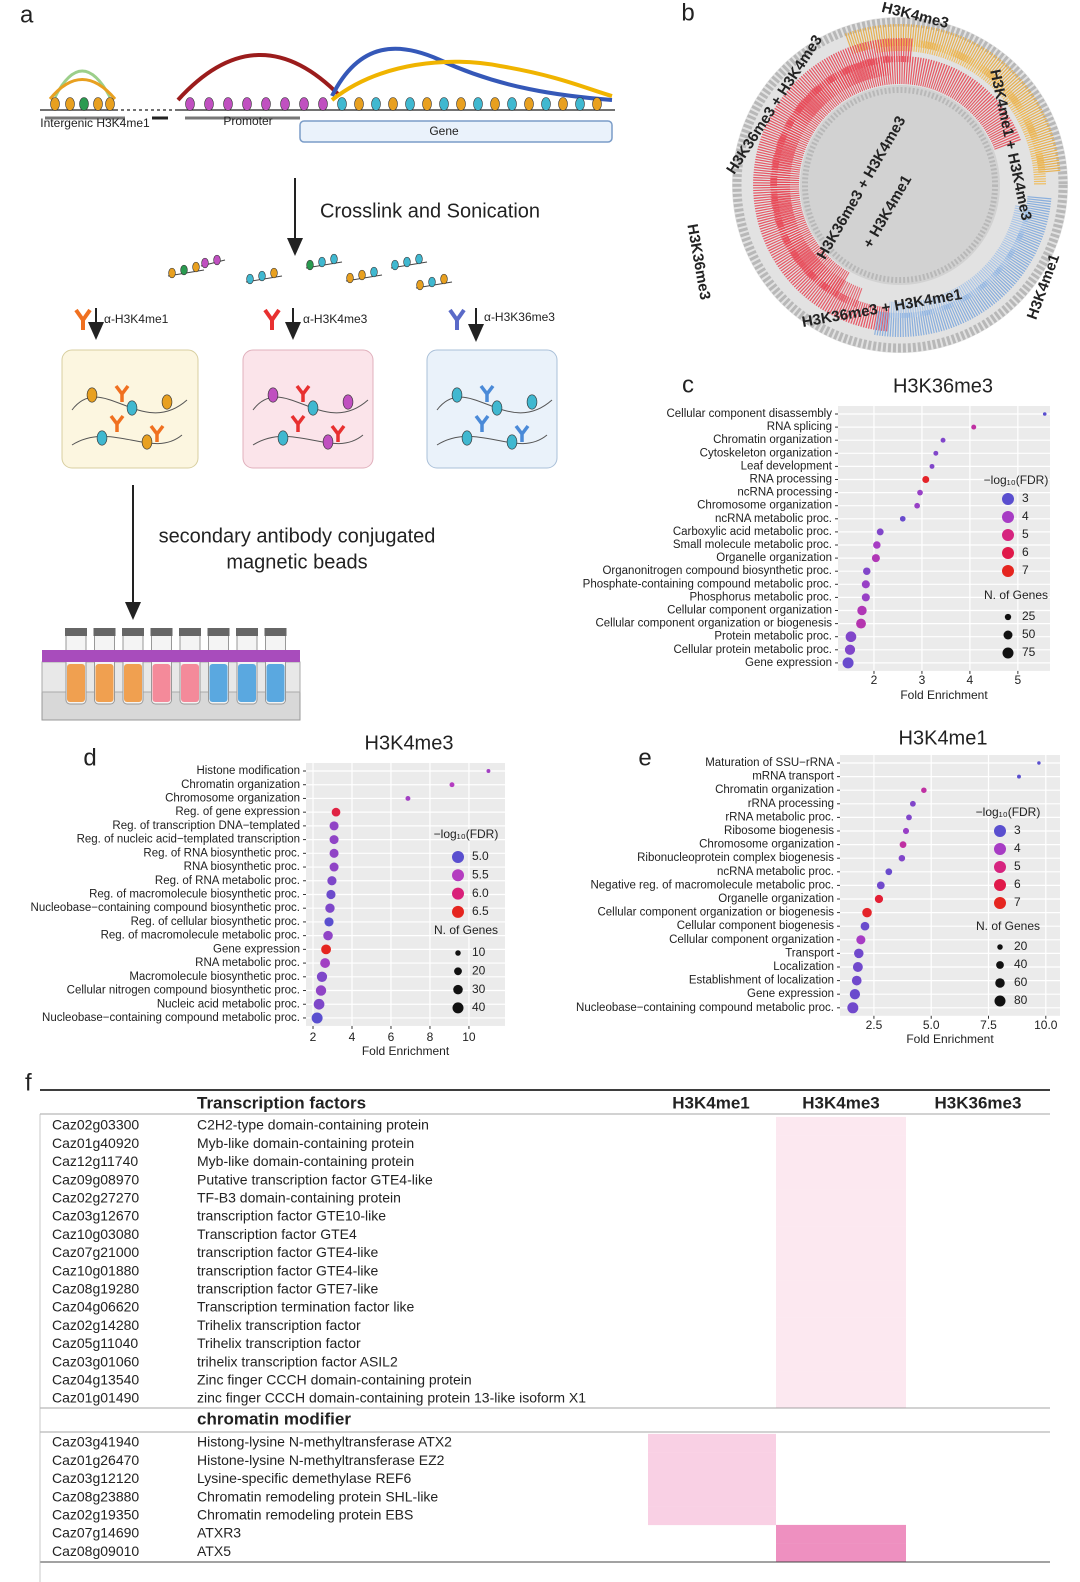 This screenshot has width=1080, height=1582. Describe the element at coordinates (227, 881) in the screenshot. I see `category-label: Reg. of RNA metabolic proc.` at that location.